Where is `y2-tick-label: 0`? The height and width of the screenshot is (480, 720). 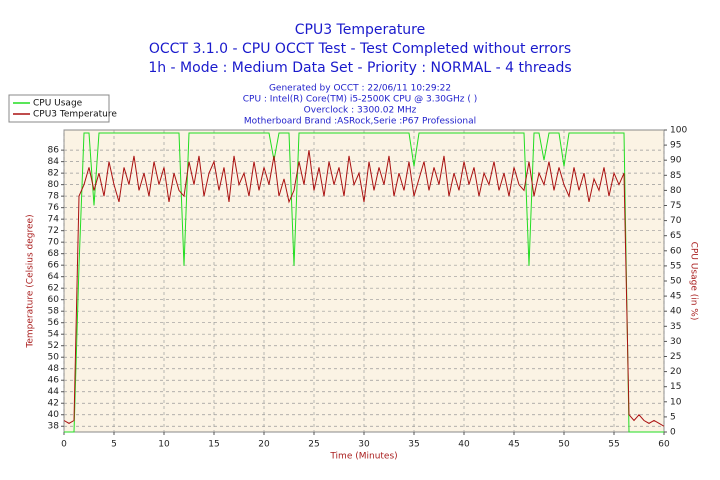 y2-tick-label: 0 is located at coordinates (673, 433).